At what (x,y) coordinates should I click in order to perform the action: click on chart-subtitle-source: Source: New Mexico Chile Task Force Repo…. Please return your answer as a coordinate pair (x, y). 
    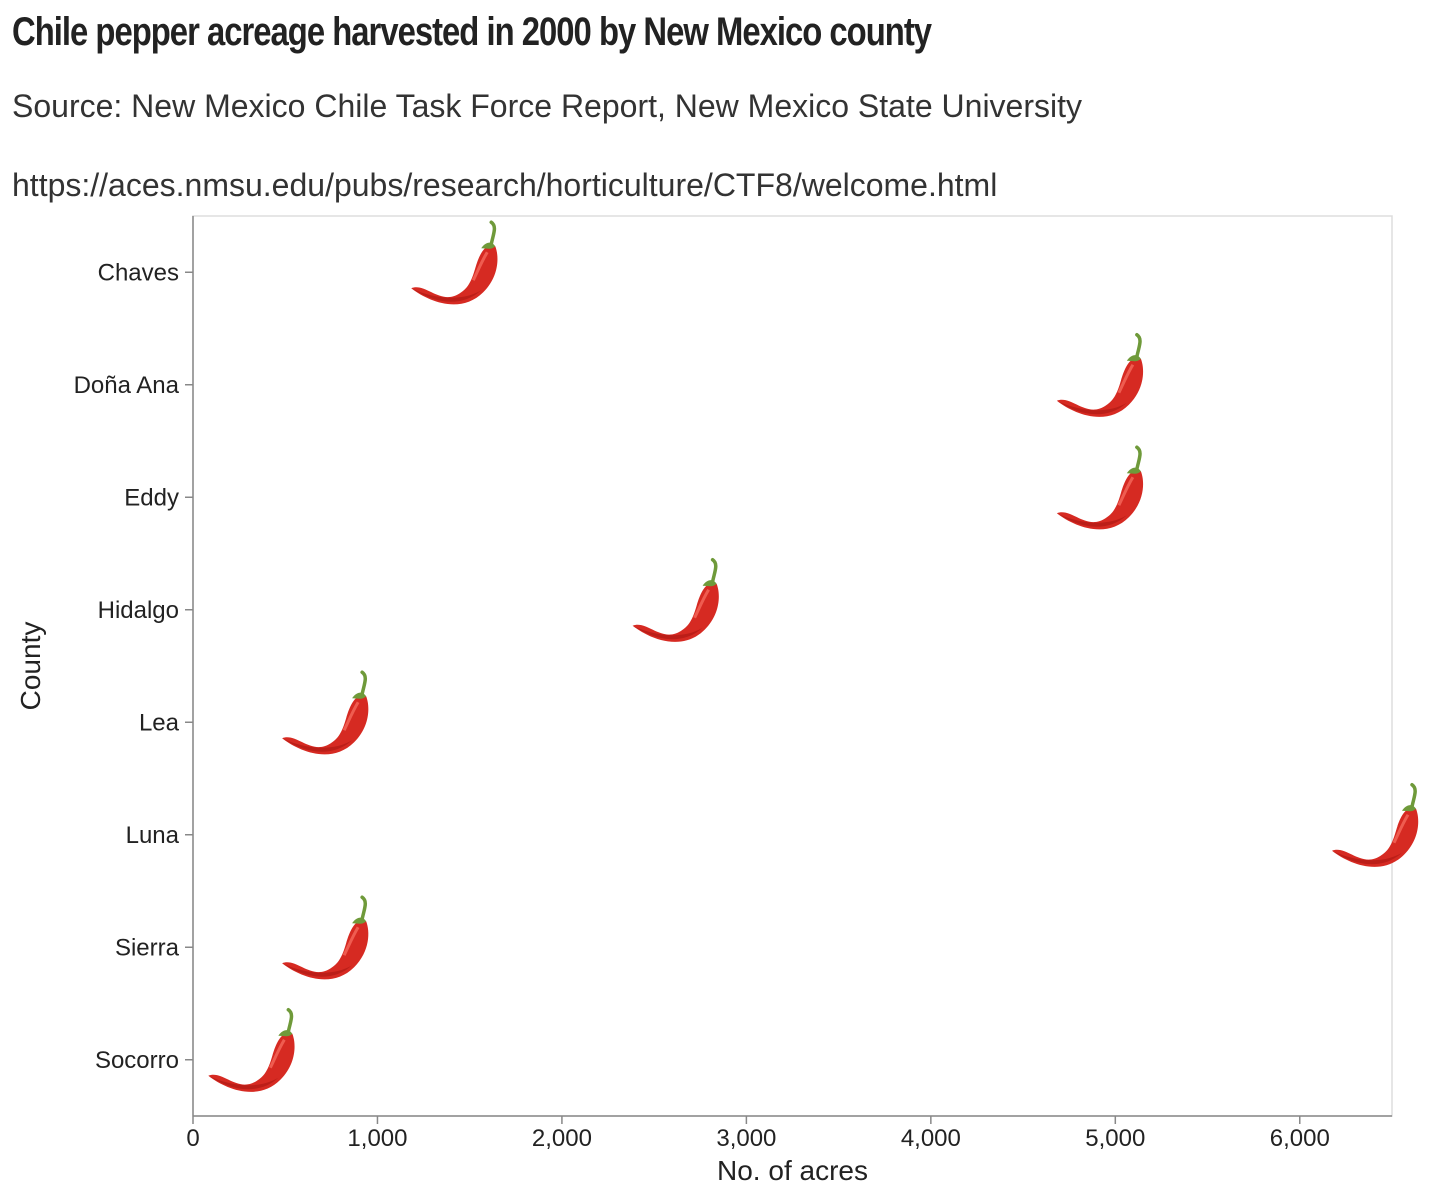
    Looking at the image, I should click on (547, 106).